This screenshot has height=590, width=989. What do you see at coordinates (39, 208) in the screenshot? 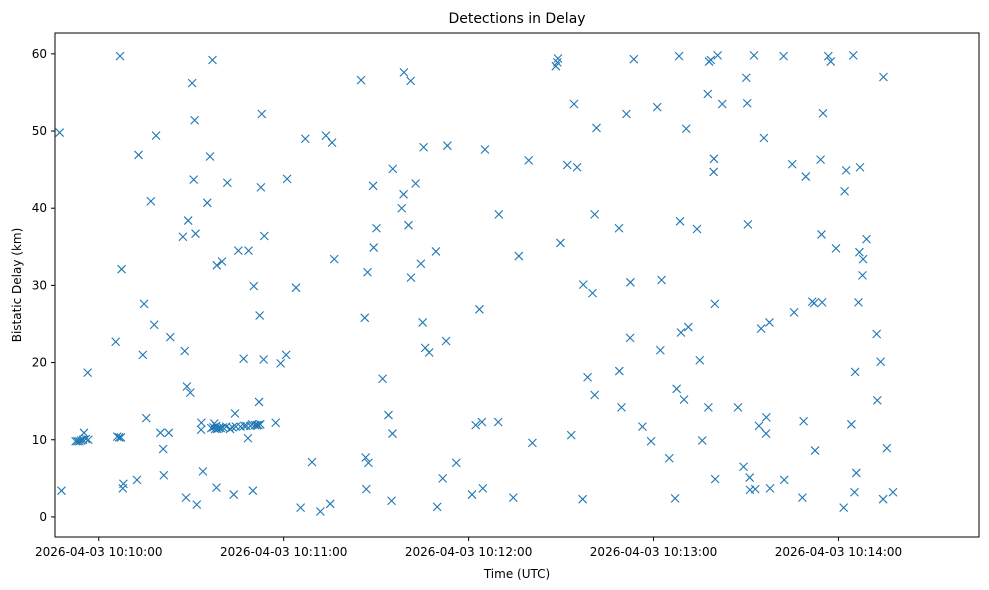
I see `y-tick-label: 40` at bounding box center [39, 208].